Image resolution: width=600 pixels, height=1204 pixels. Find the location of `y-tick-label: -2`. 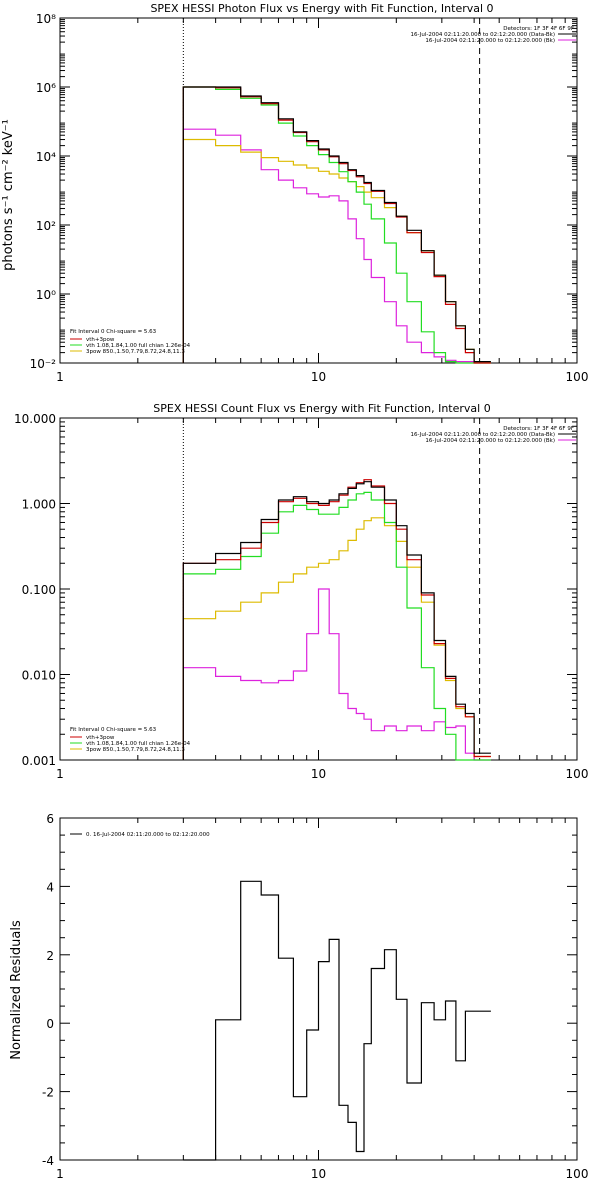

y-tick-label: -2 is located at coordinates (48, 1093).